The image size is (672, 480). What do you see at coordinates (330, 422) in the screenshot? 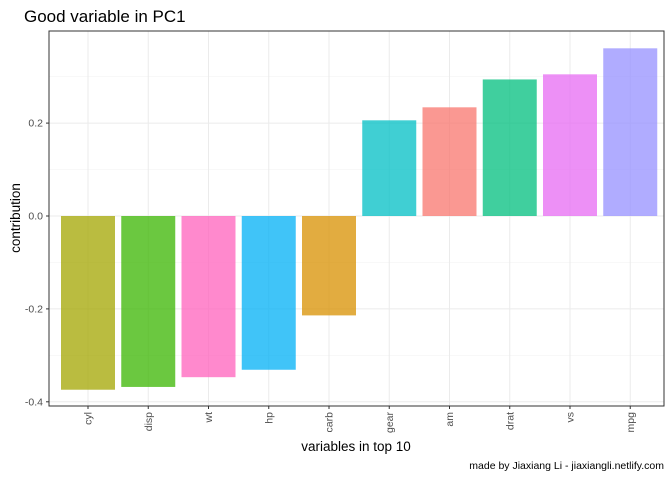
I see `x-tick-label-carb: carb` at bounding box center [330, 422].